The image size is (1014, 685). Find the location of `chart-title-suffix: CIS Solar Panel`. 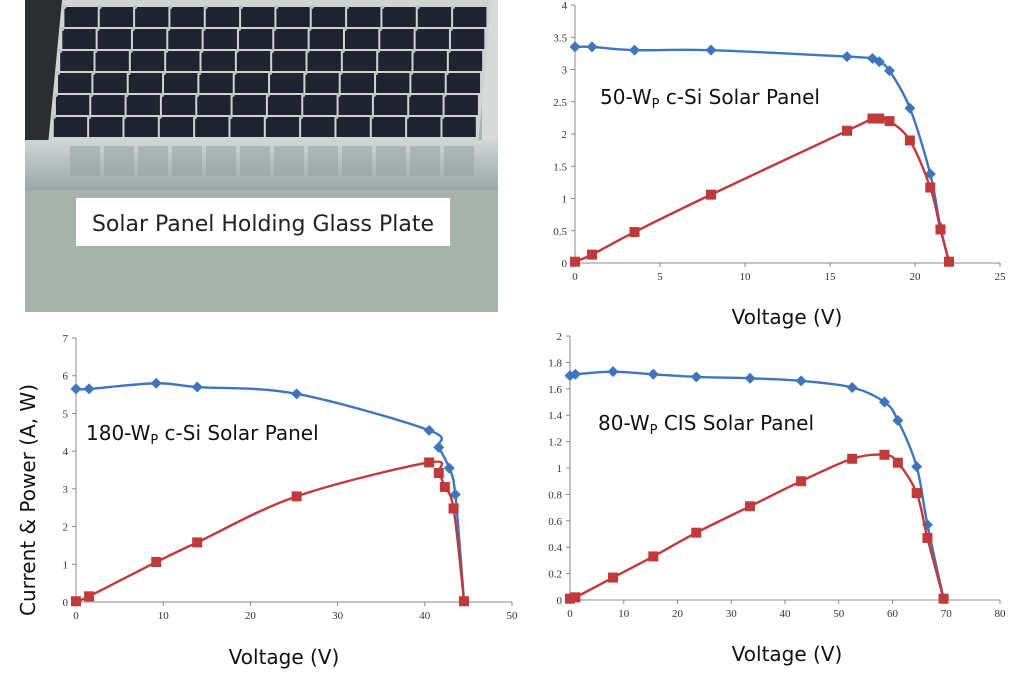

chart-title-suffix: CIS Solar Panel is located at coordinates (735, 423).